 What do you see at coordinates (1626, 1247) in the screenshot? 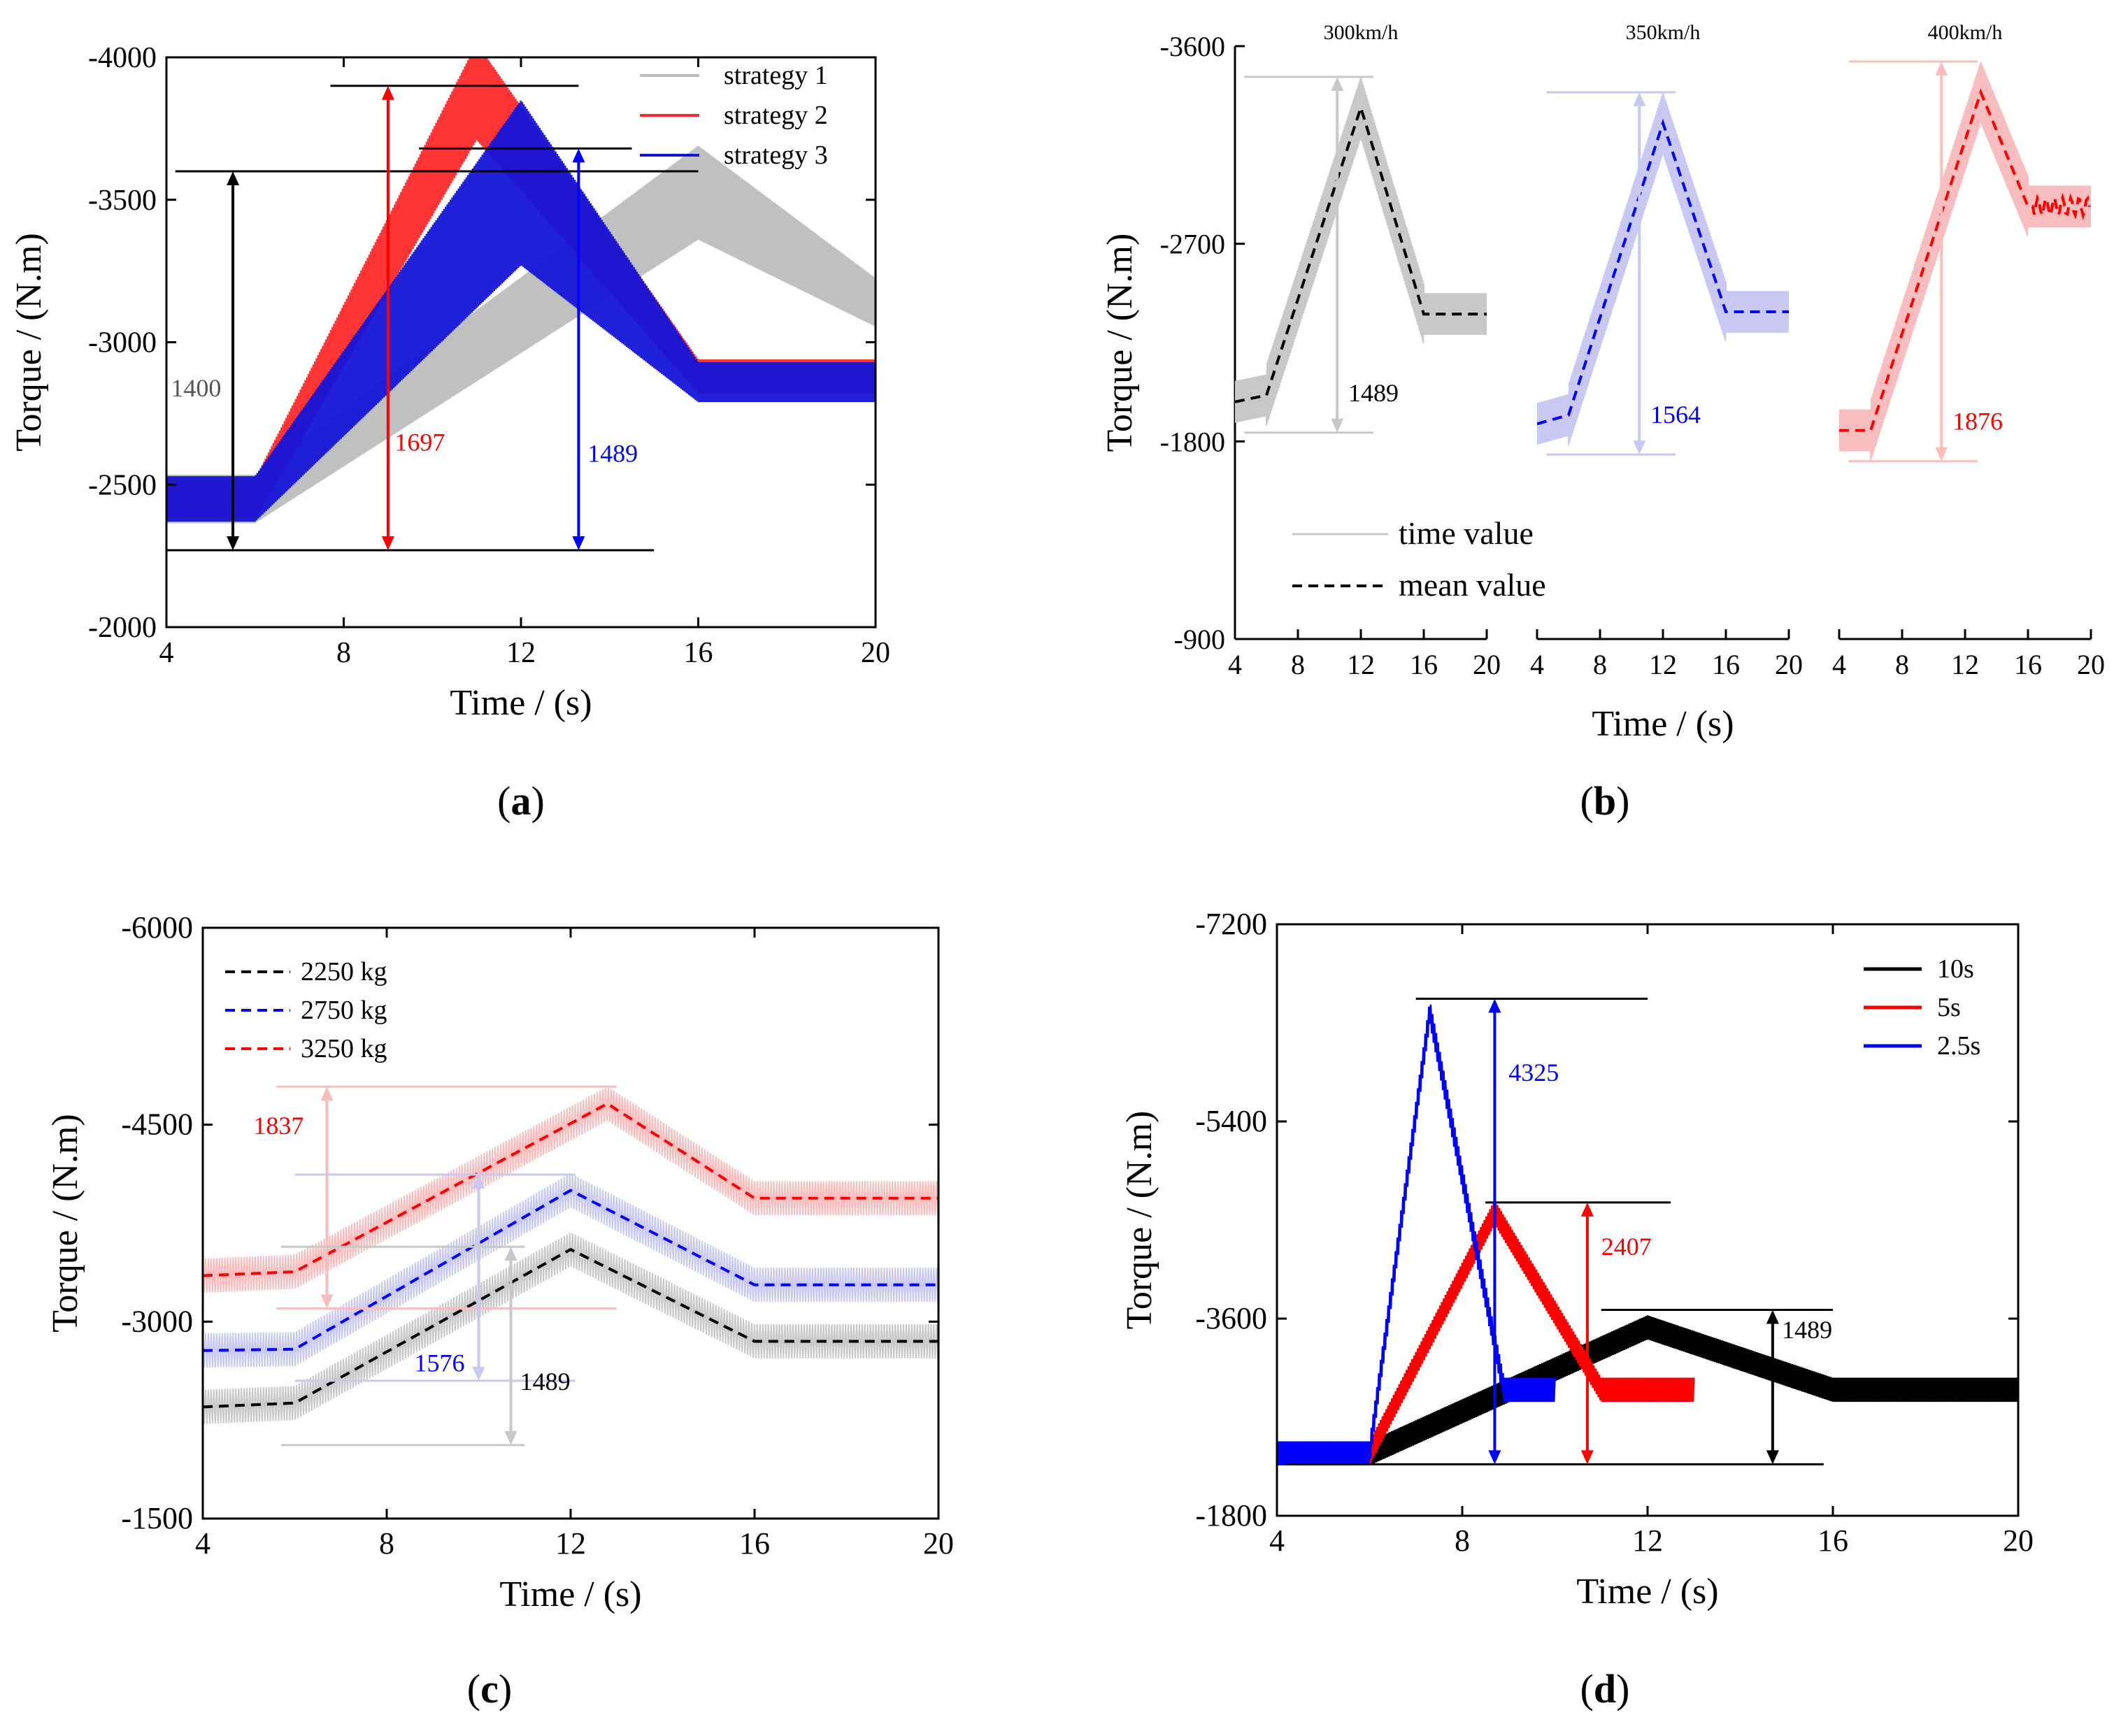
I see `annotation-2407: 2407` at bounding box center [1626, 1247].